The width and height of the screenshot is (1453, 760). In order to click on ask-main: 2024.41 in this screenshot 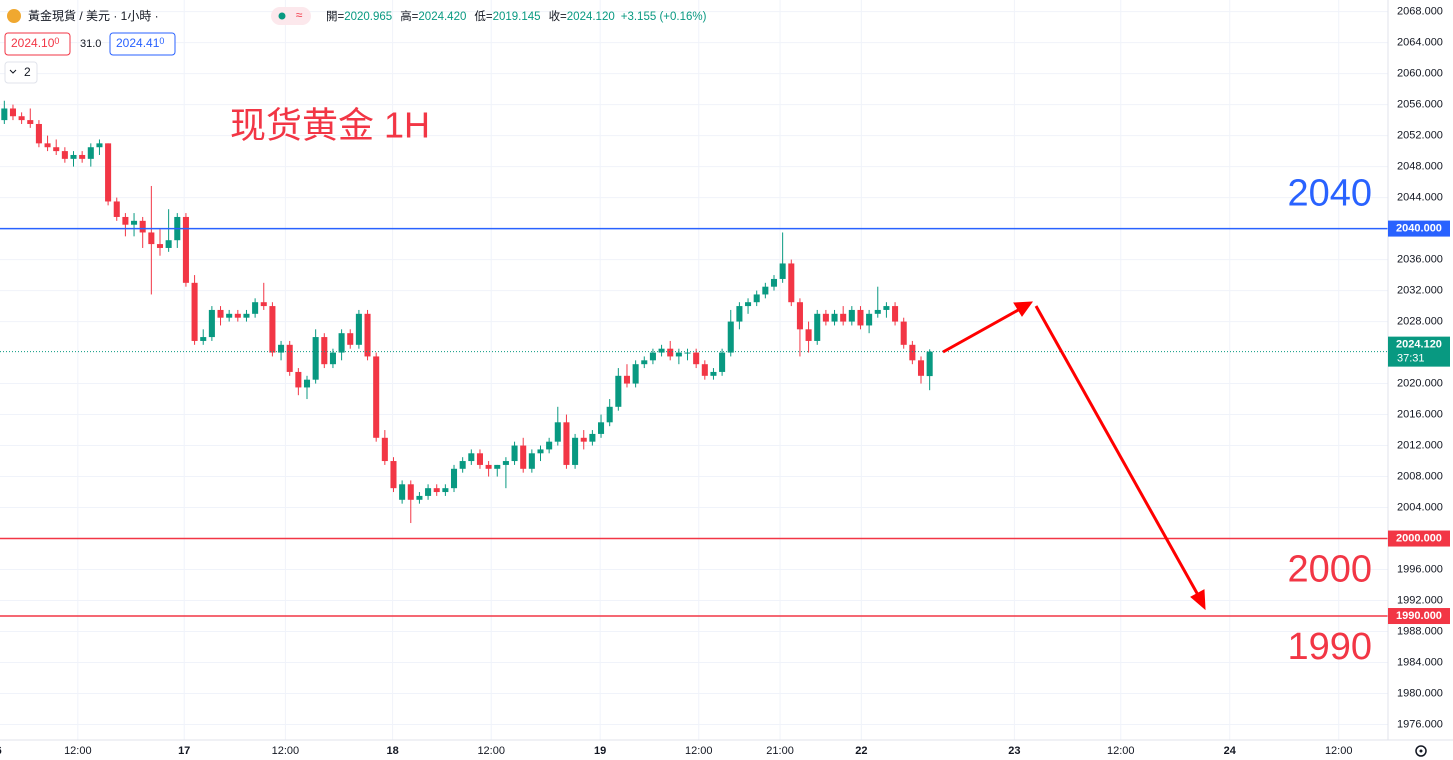, I will do `click(138, 43)`.